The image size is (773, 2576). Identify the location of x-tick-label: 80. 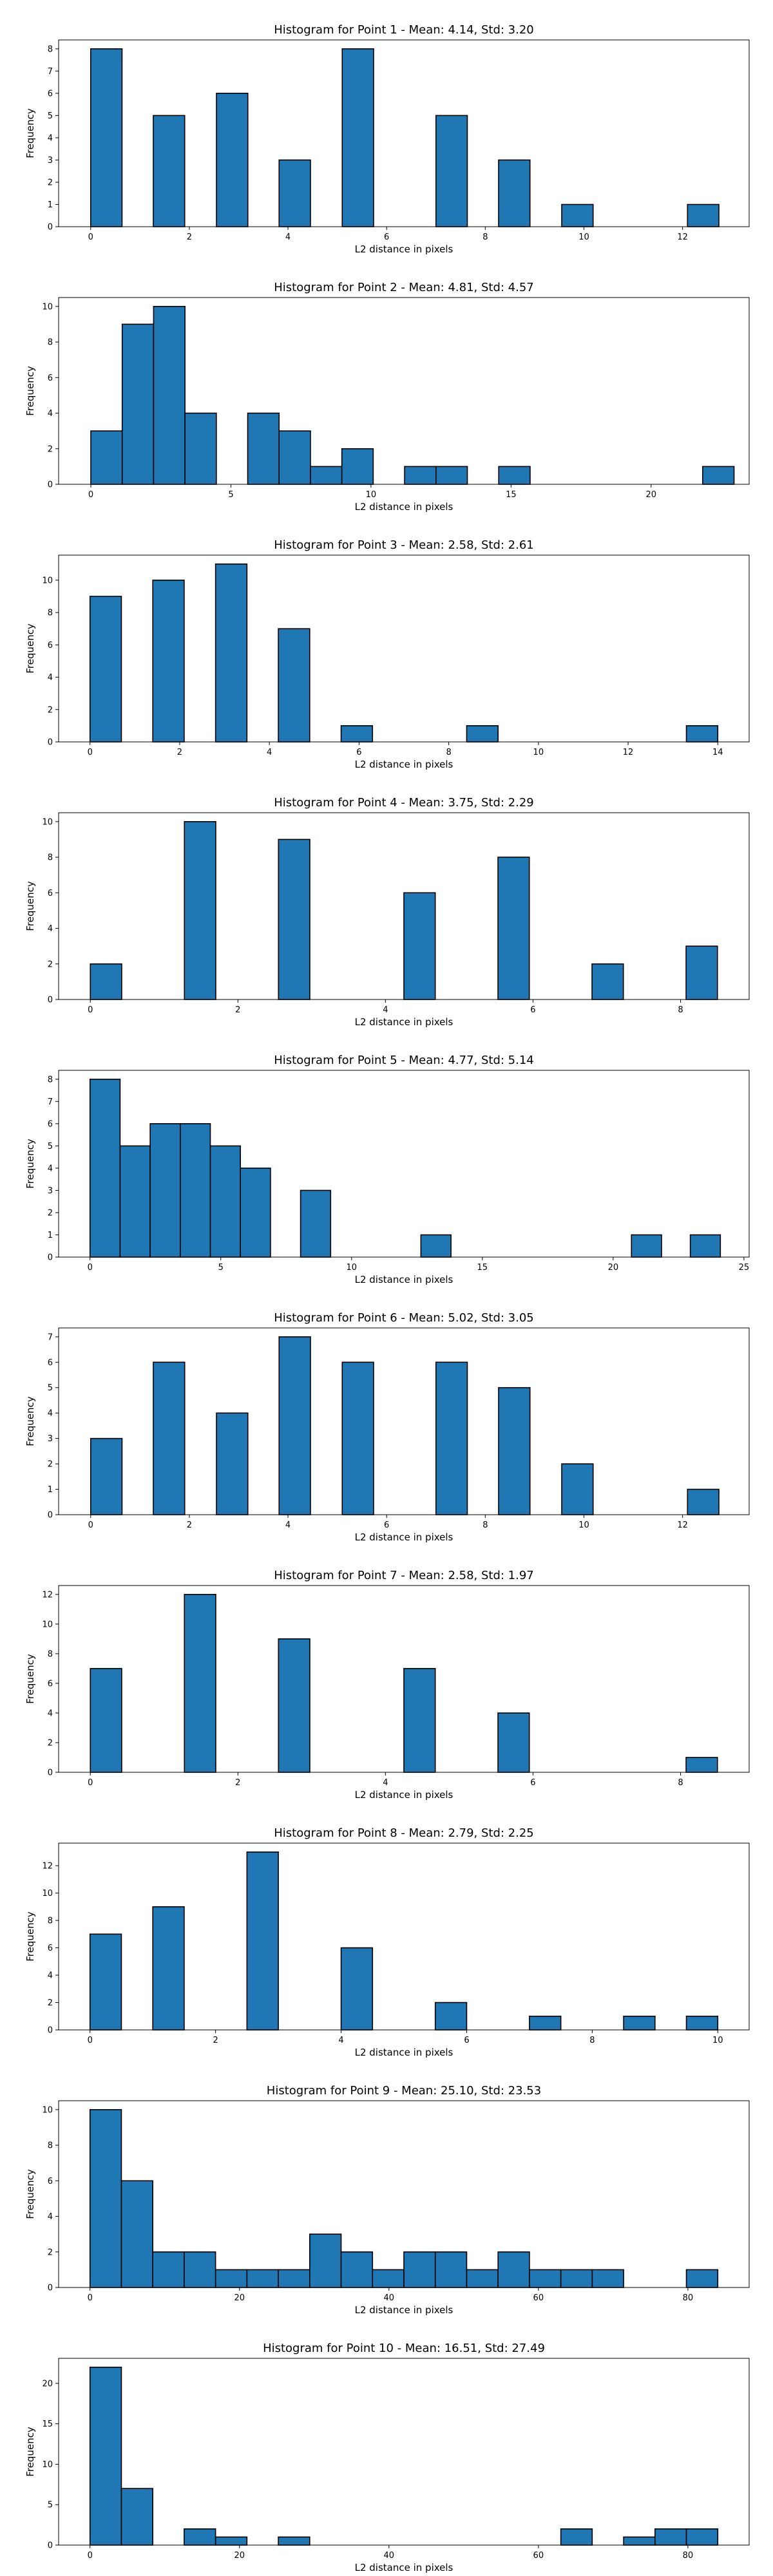
(689, 2556).